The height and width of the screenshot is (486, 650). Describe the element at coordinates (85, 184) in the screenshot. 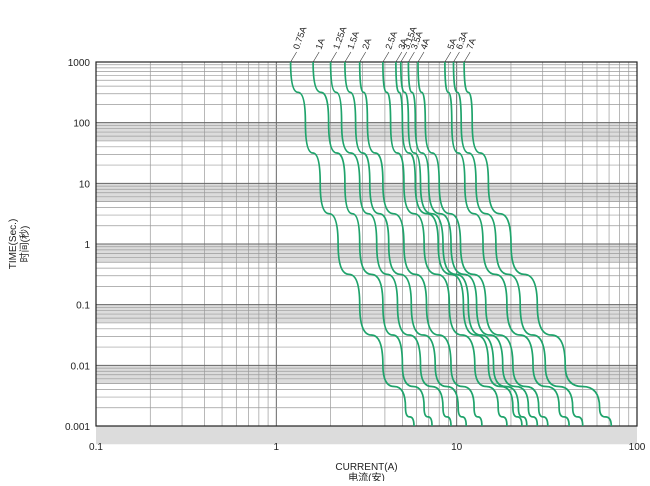

I see `y-tick-label: 10` at that location.